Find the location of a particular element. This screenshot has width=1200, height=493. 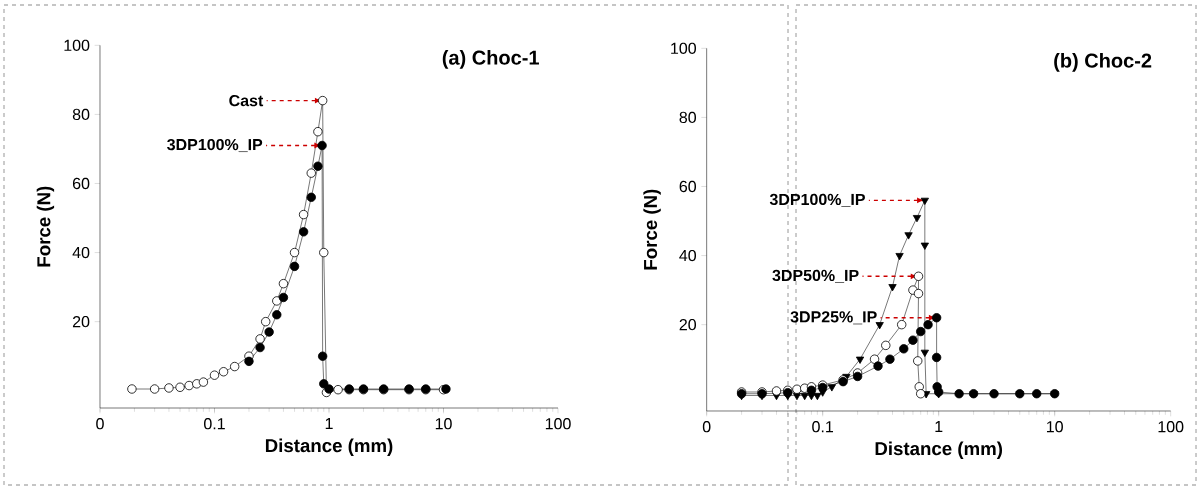

text: Cast is located at coordinates (246, 100).